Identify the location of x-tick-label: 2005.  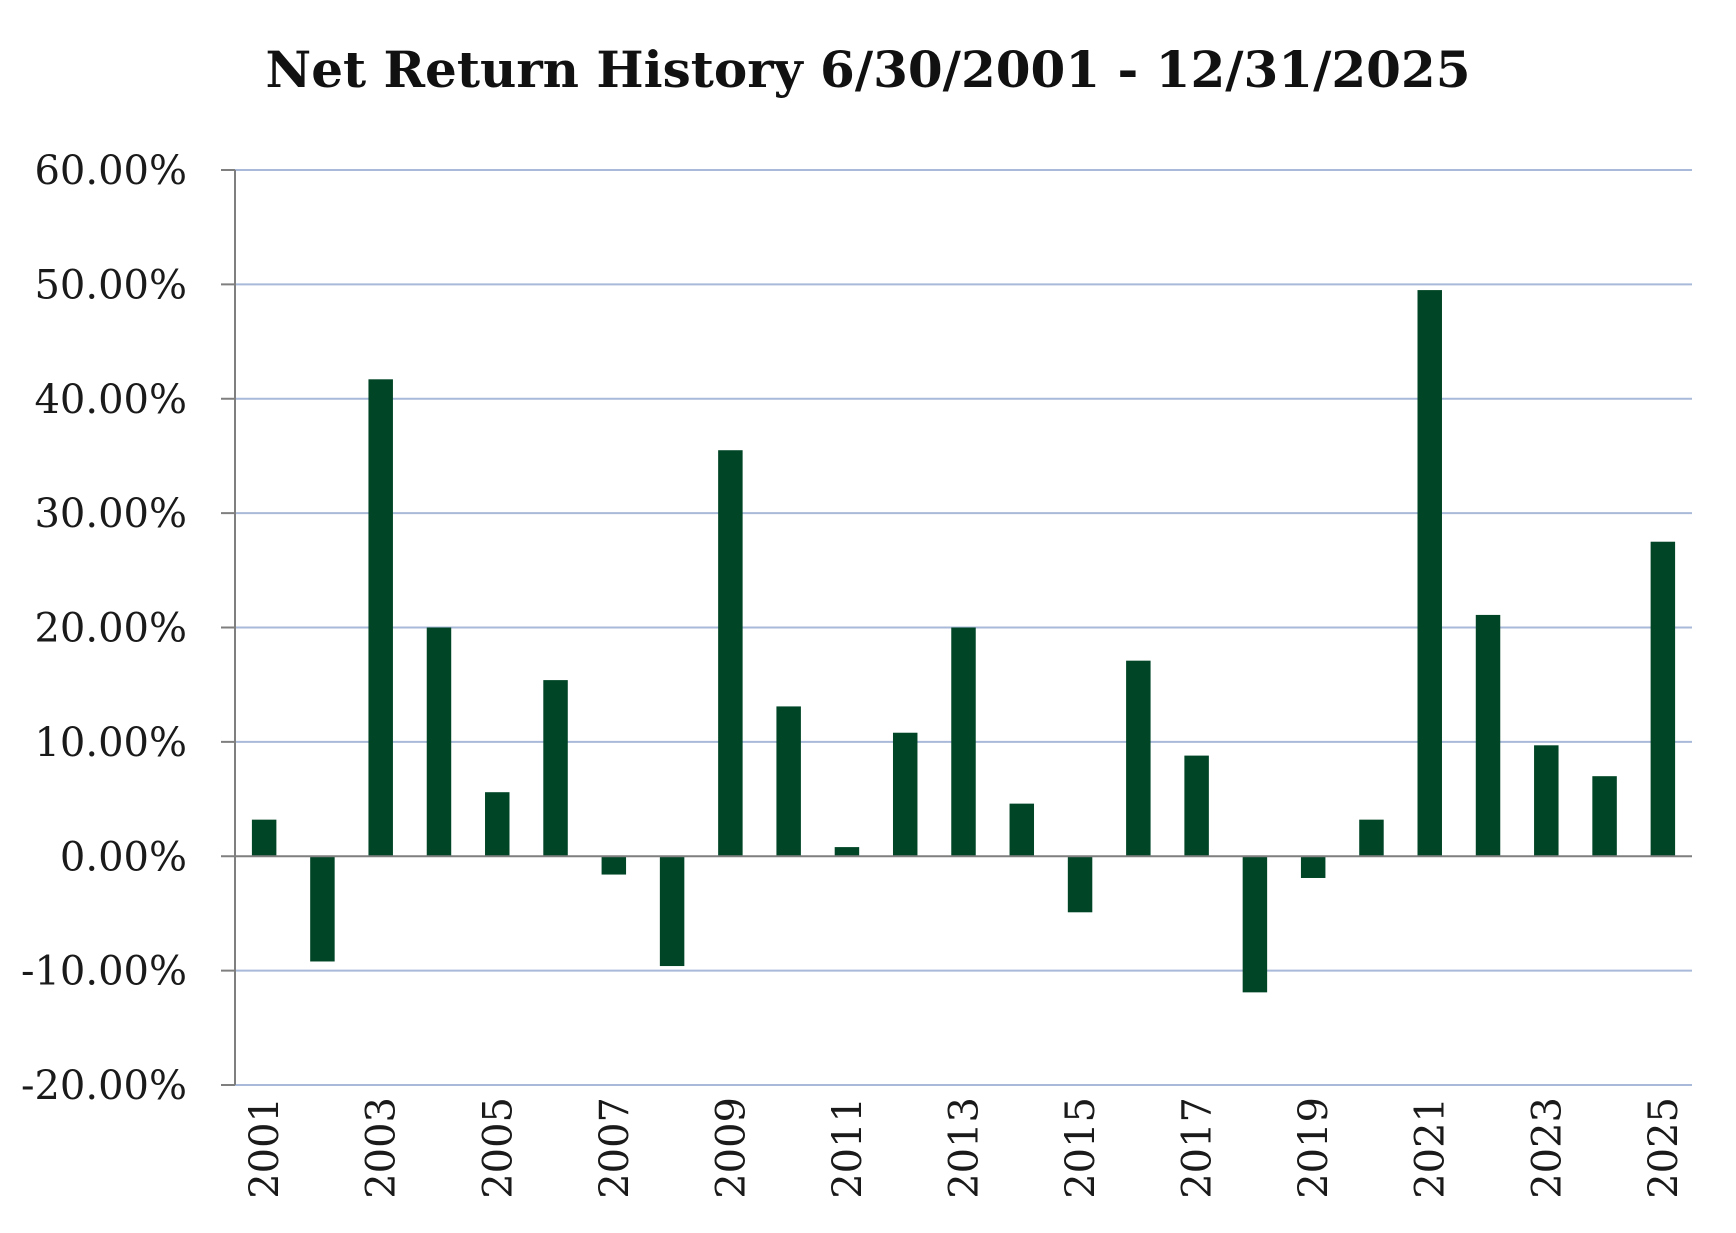
(498, 1148).